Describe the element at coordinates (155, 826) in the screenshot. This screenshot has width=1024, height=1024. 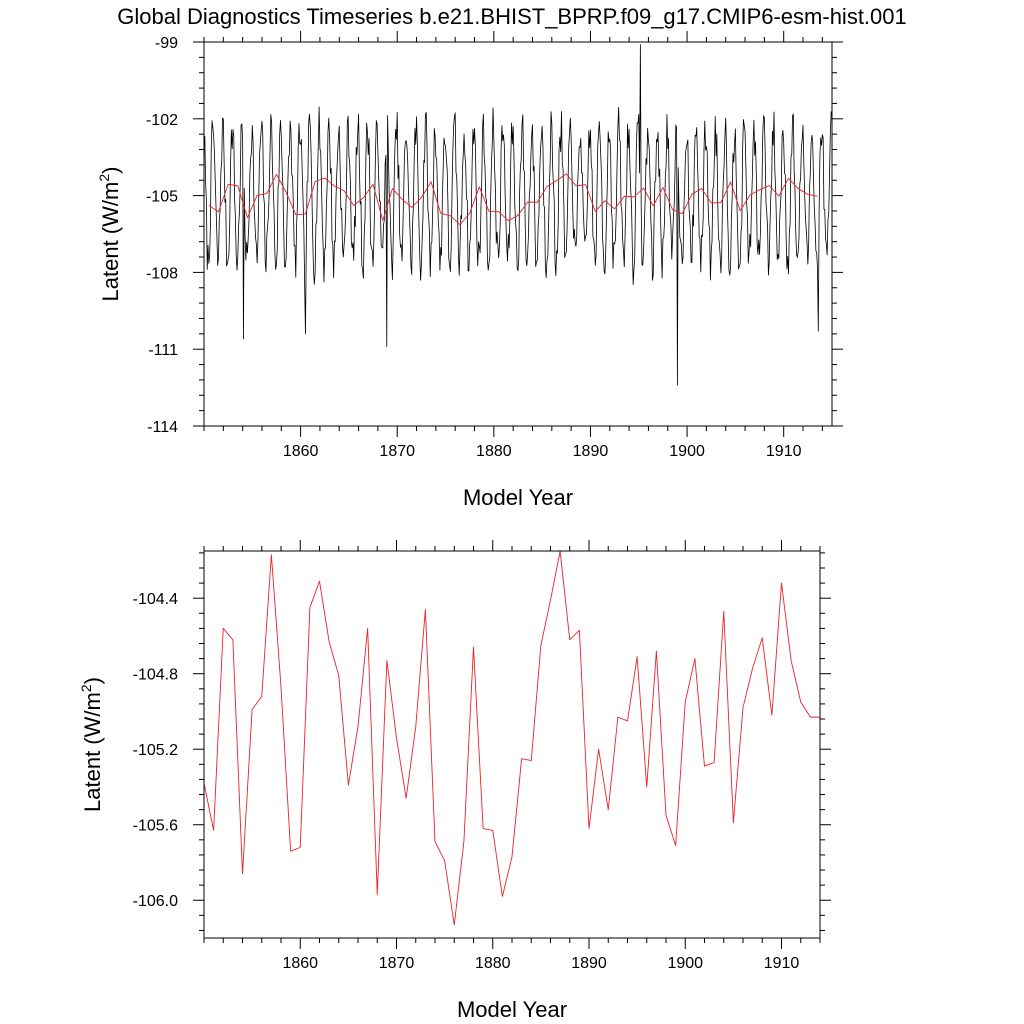
I see `y-tick-label: -105.6` at that location.